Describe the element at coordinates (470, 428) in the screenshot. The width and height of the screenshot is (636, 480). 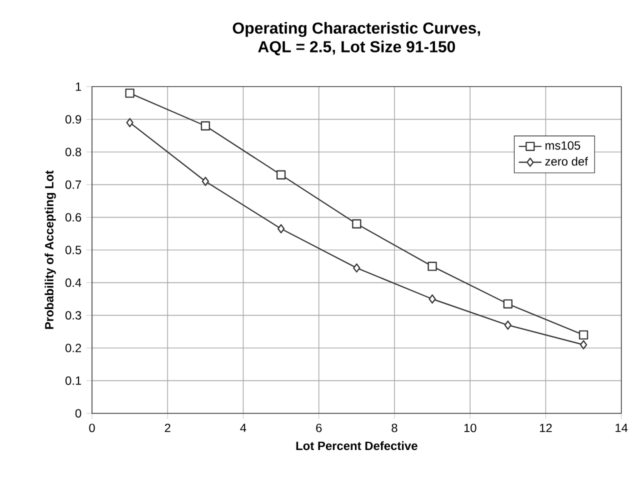
I see `x-tick-label: 10` at that location.